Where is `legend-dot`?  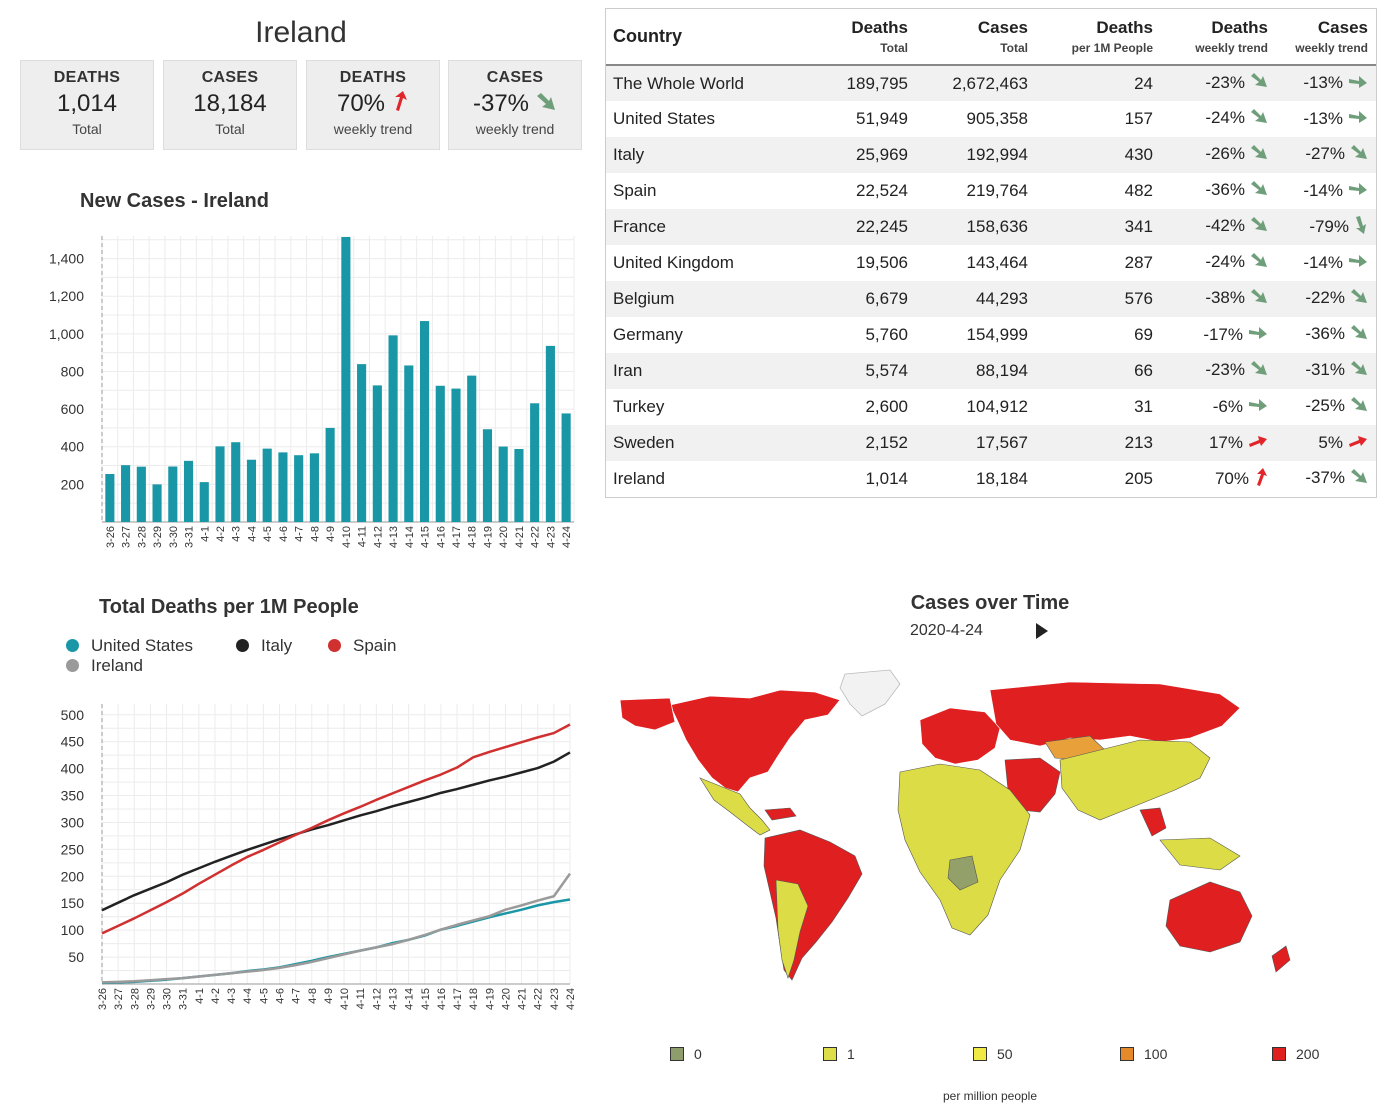 legend-dot is located at coordinates (242, 645).